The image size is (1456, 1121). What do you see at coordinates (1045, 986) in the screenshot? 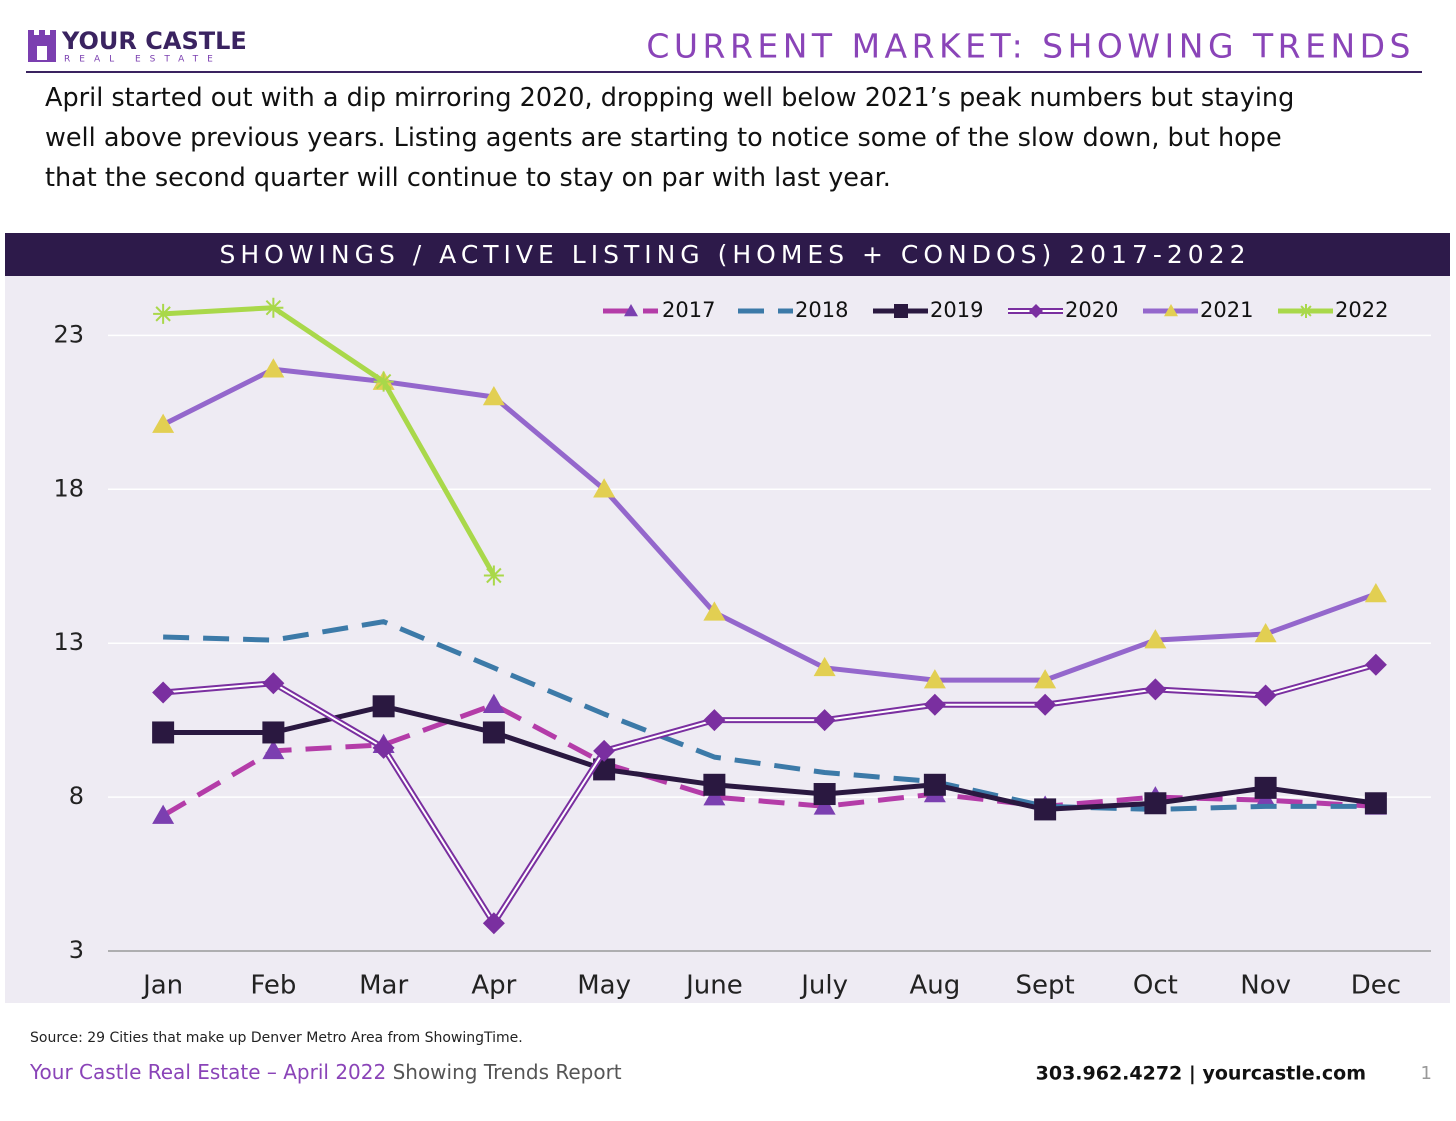
I see `x-tick-label: Sept` at bounding box center [1045, 986].